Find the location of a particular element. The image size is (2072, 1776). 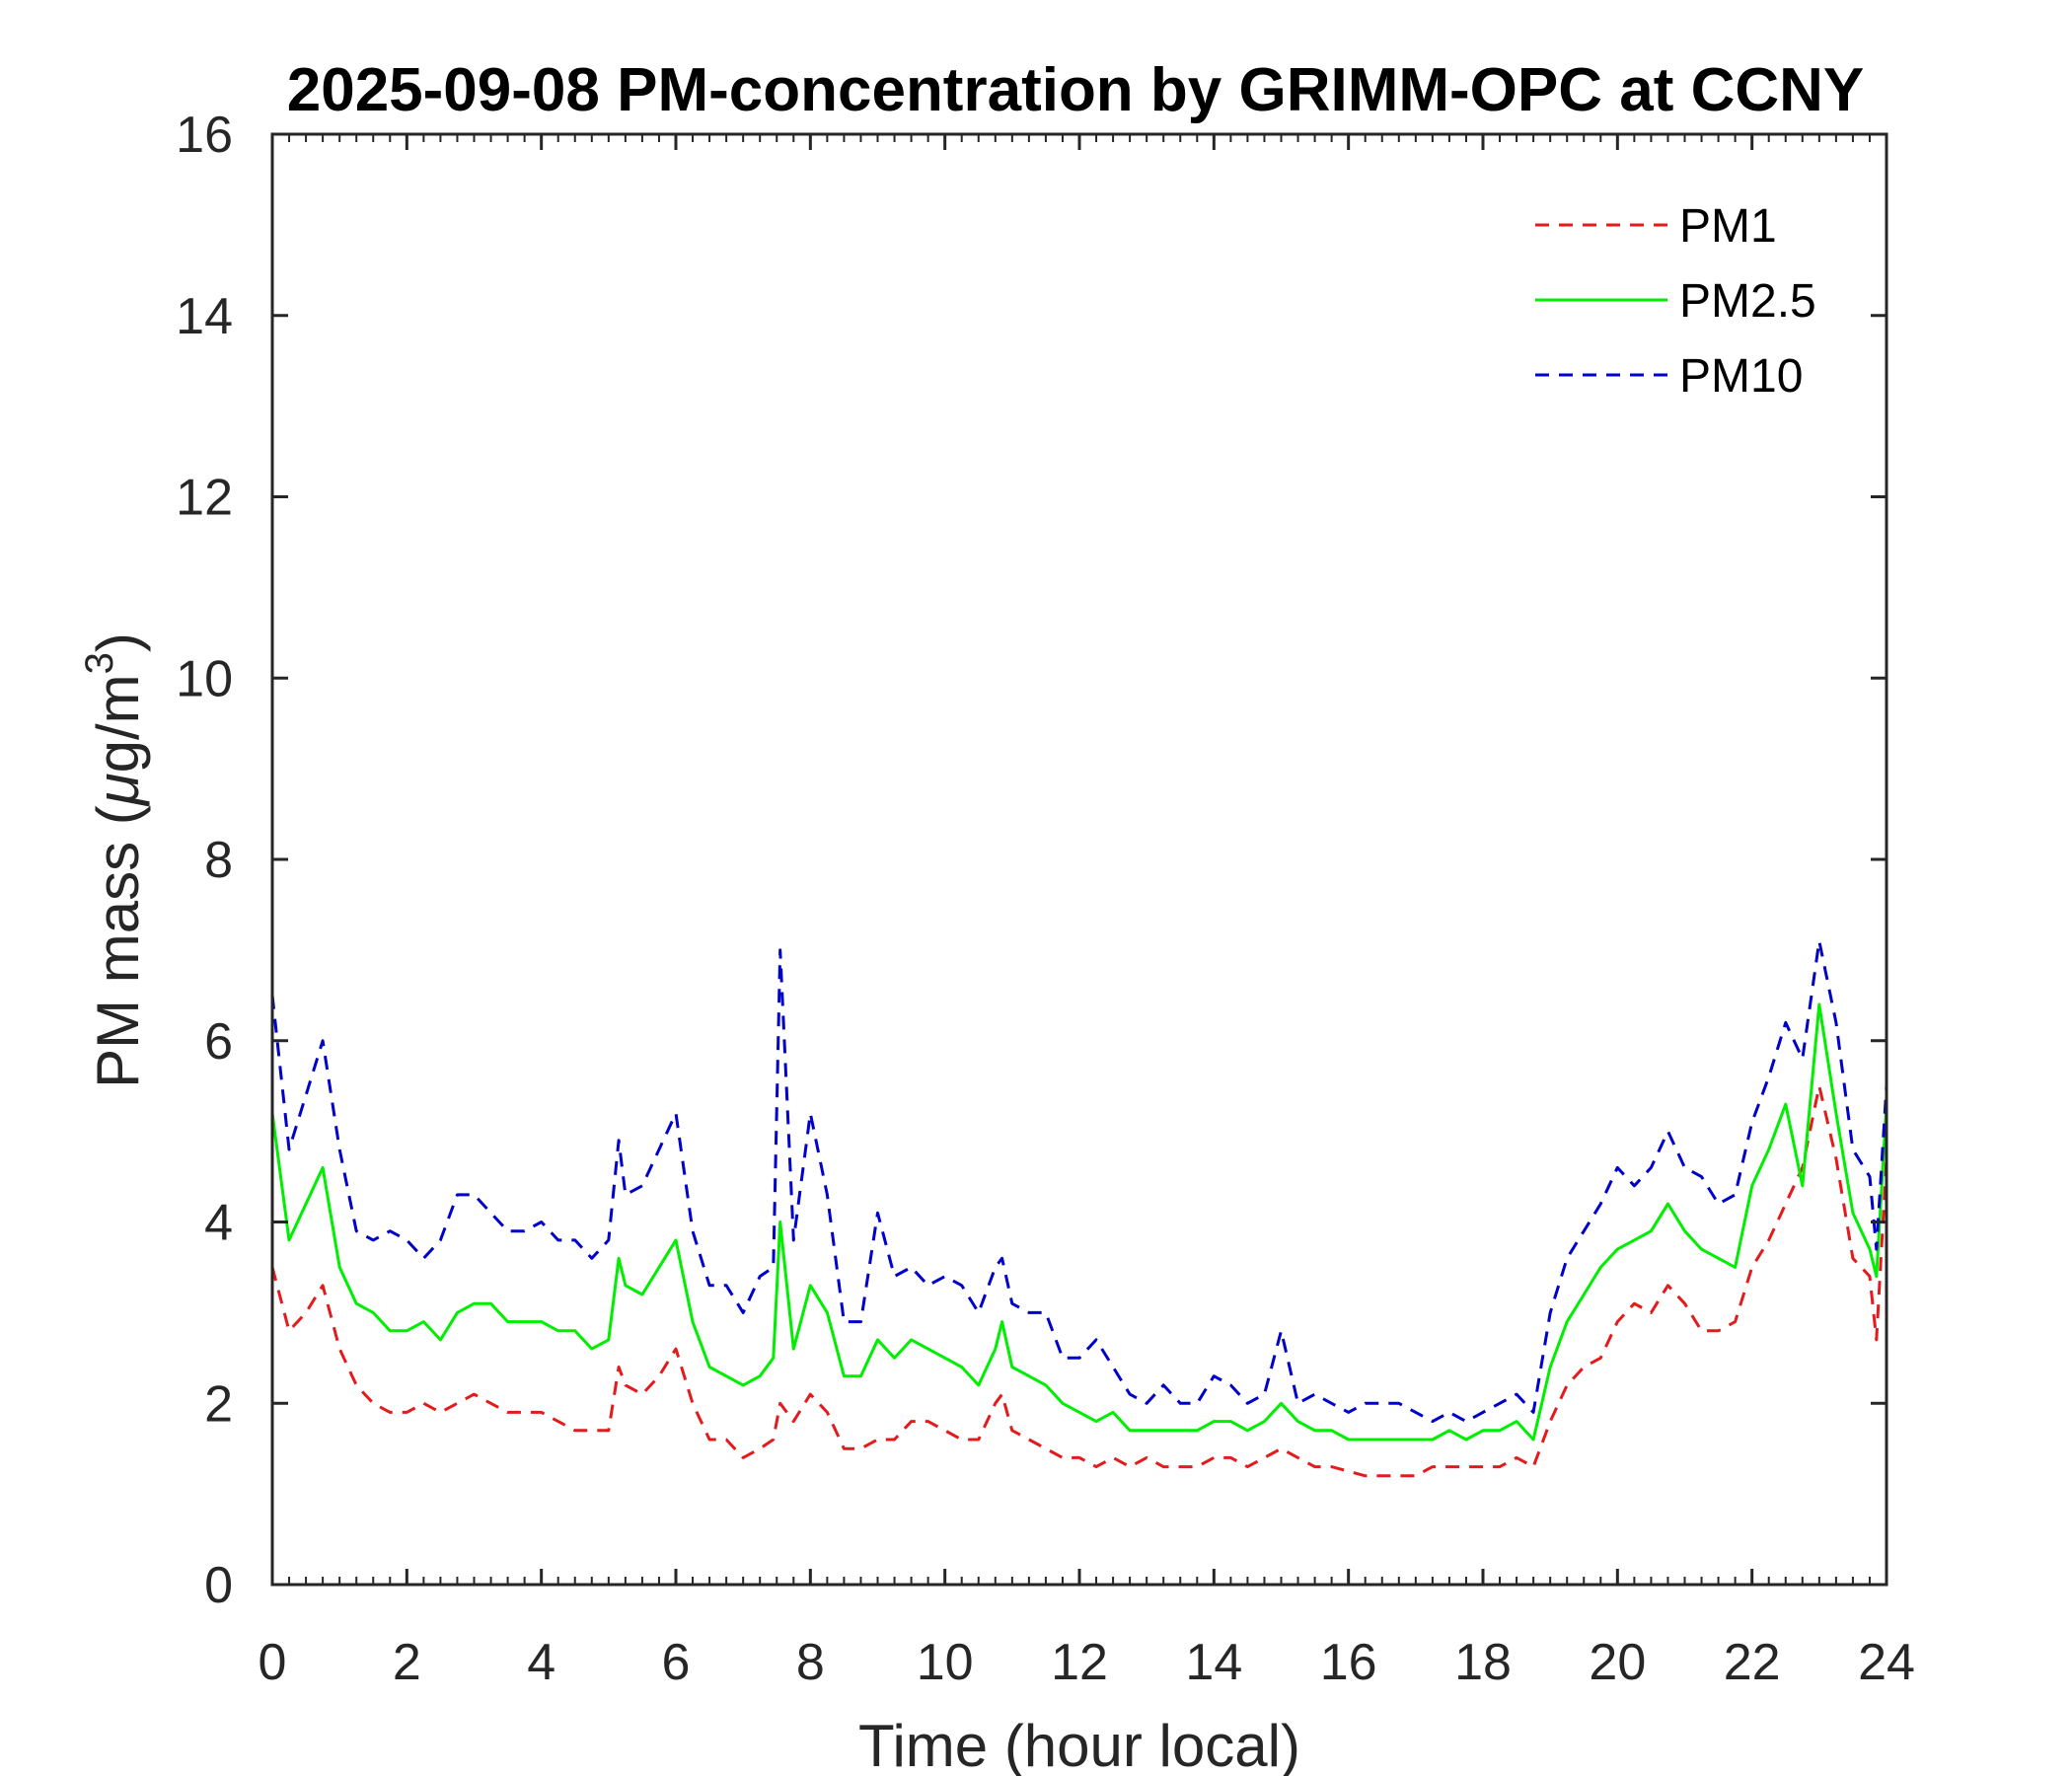

x-tick-label: 4 is located at coordinates (541, 1662).